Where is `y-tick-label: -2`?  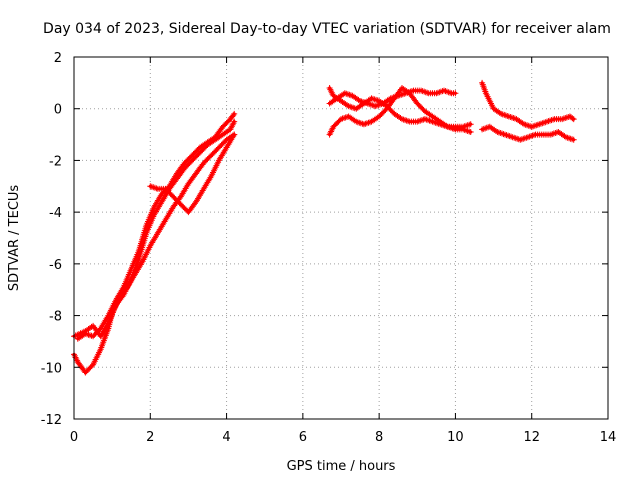
y-tick-label: -2 is located at coordinates (55, 161).